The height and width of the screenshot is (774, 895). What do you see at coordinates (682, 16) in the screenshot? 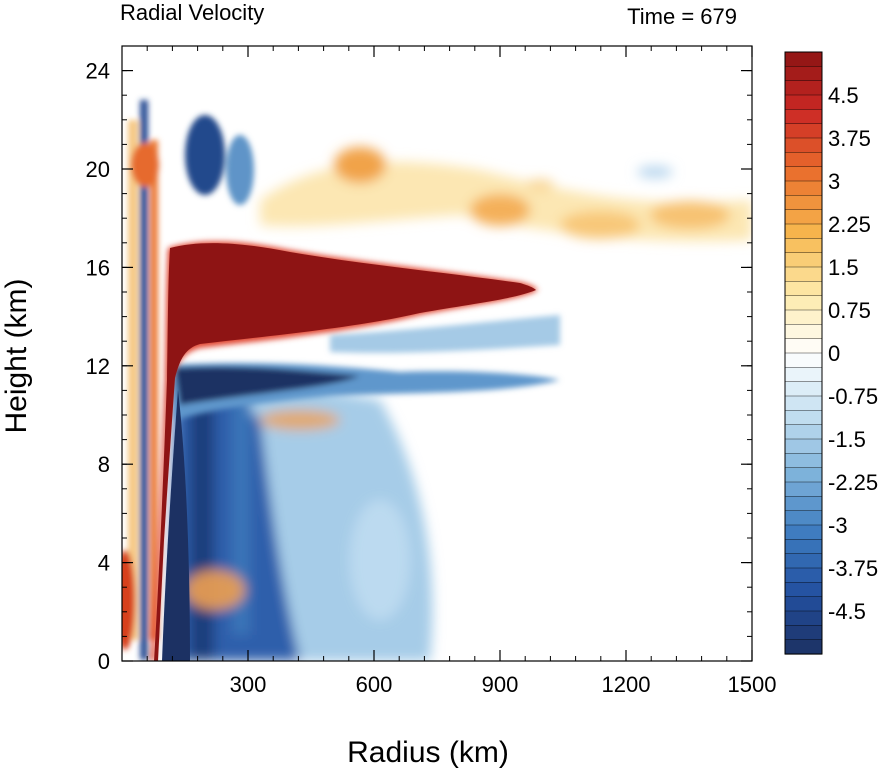
I see `time-label: Time = 679` at bounding box center [682, 16].